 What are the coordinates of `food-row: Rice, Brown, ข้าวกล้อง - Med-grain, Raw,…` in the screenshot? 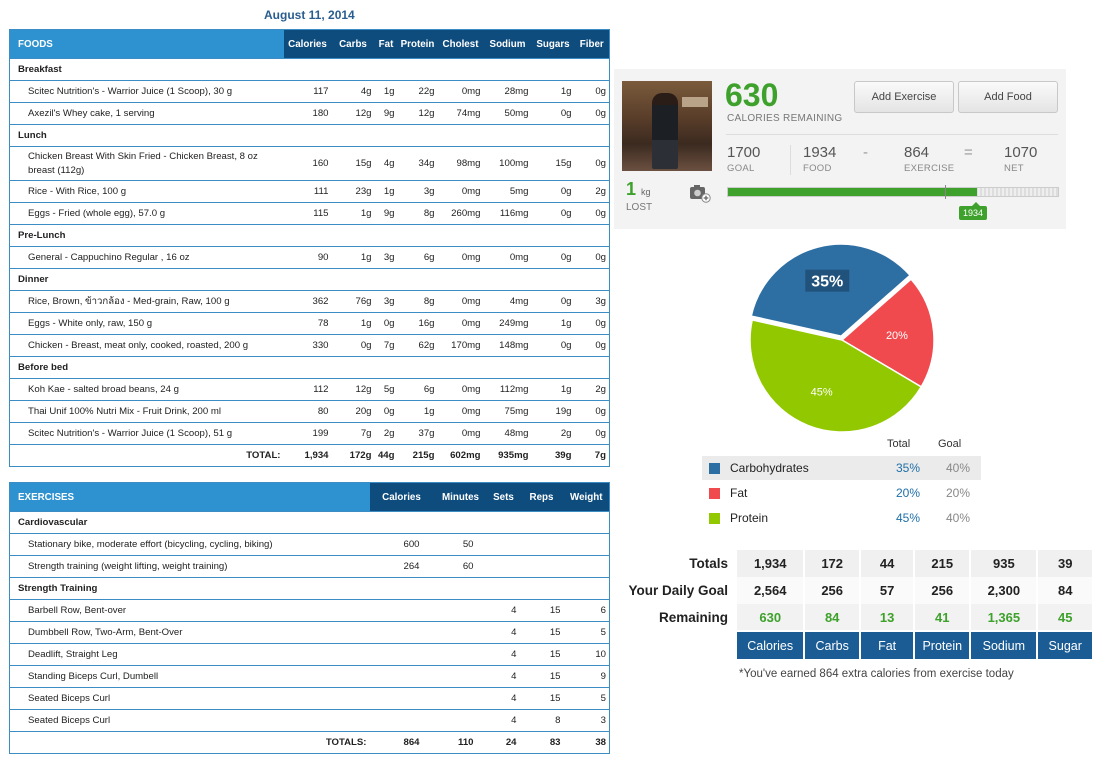 It's located at (309, 301).